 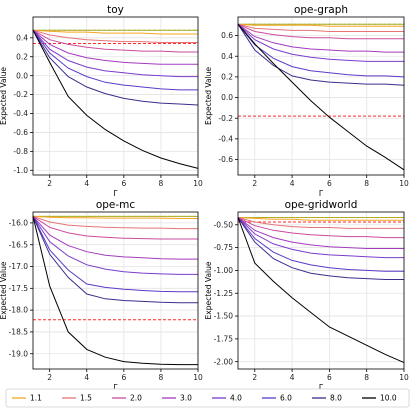 I want to click on legend-label: 8.0, so click(x=336, y=398).